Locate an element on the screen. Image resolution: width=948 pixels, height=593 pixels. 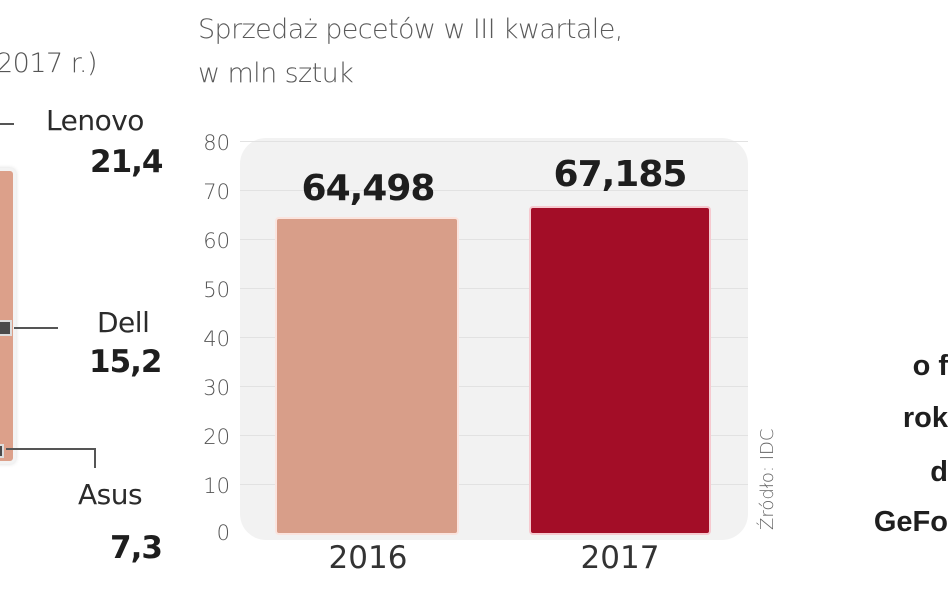
chart-title-line-2: w mln sztuk is located at coordinates (276, 73).